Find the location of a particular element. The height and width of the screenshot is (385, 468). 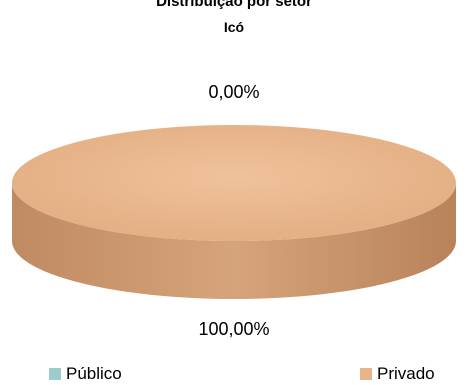

legend-item-publico: Público is located at coordinates (85, 374).